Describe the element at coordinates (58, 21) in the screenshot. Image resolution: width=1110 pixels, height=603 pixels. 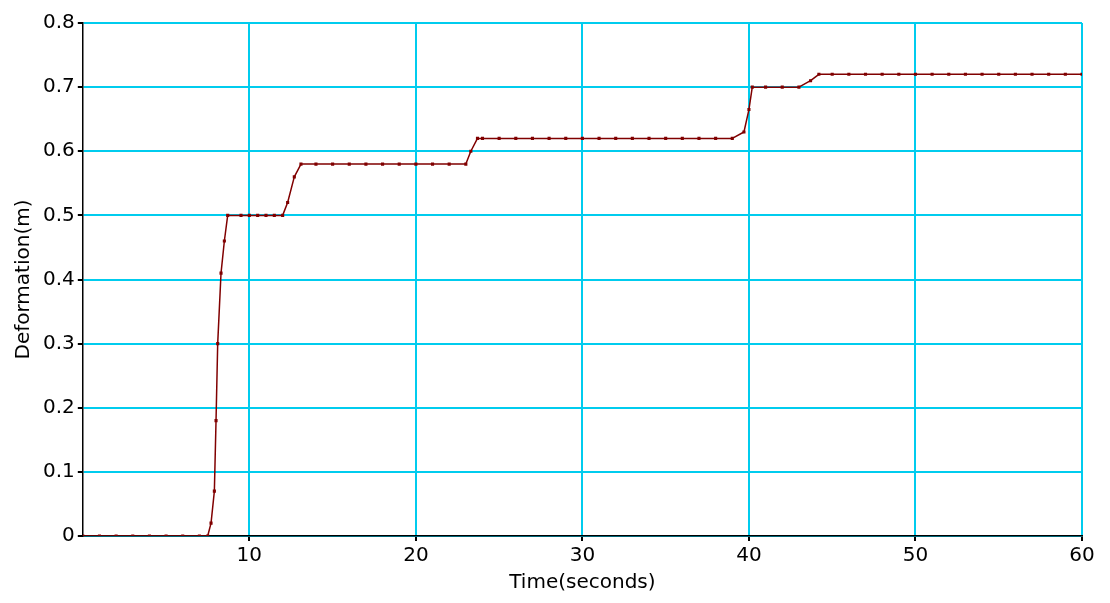
I see `y-tick-label: 0.8` at that location.